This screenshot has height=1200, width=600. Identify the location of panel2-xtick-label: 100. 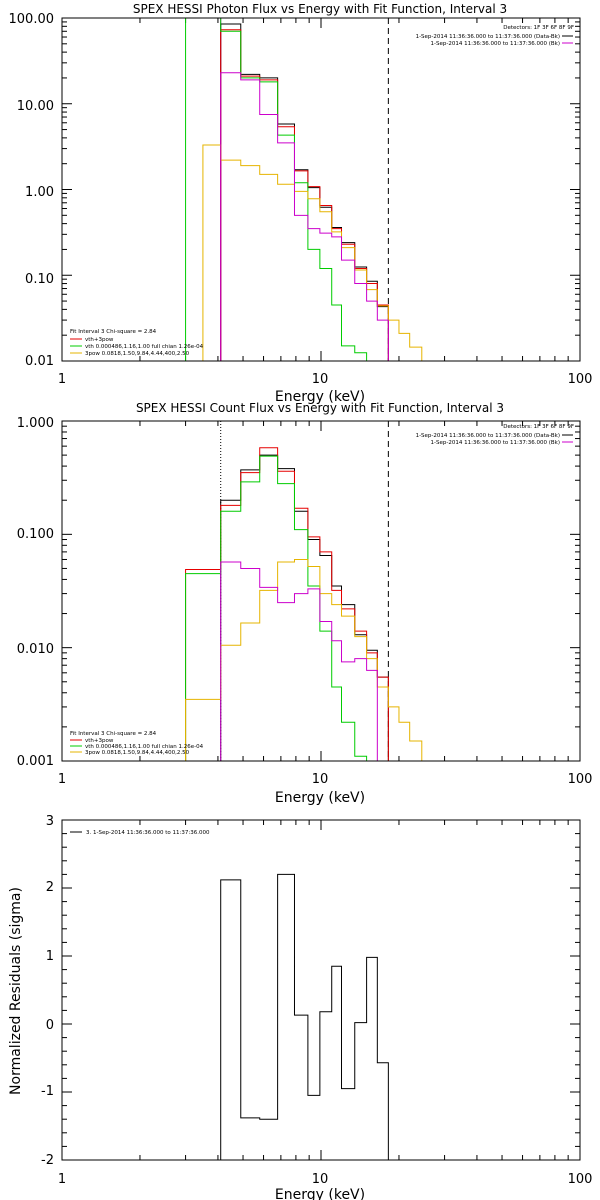
(580, 779).